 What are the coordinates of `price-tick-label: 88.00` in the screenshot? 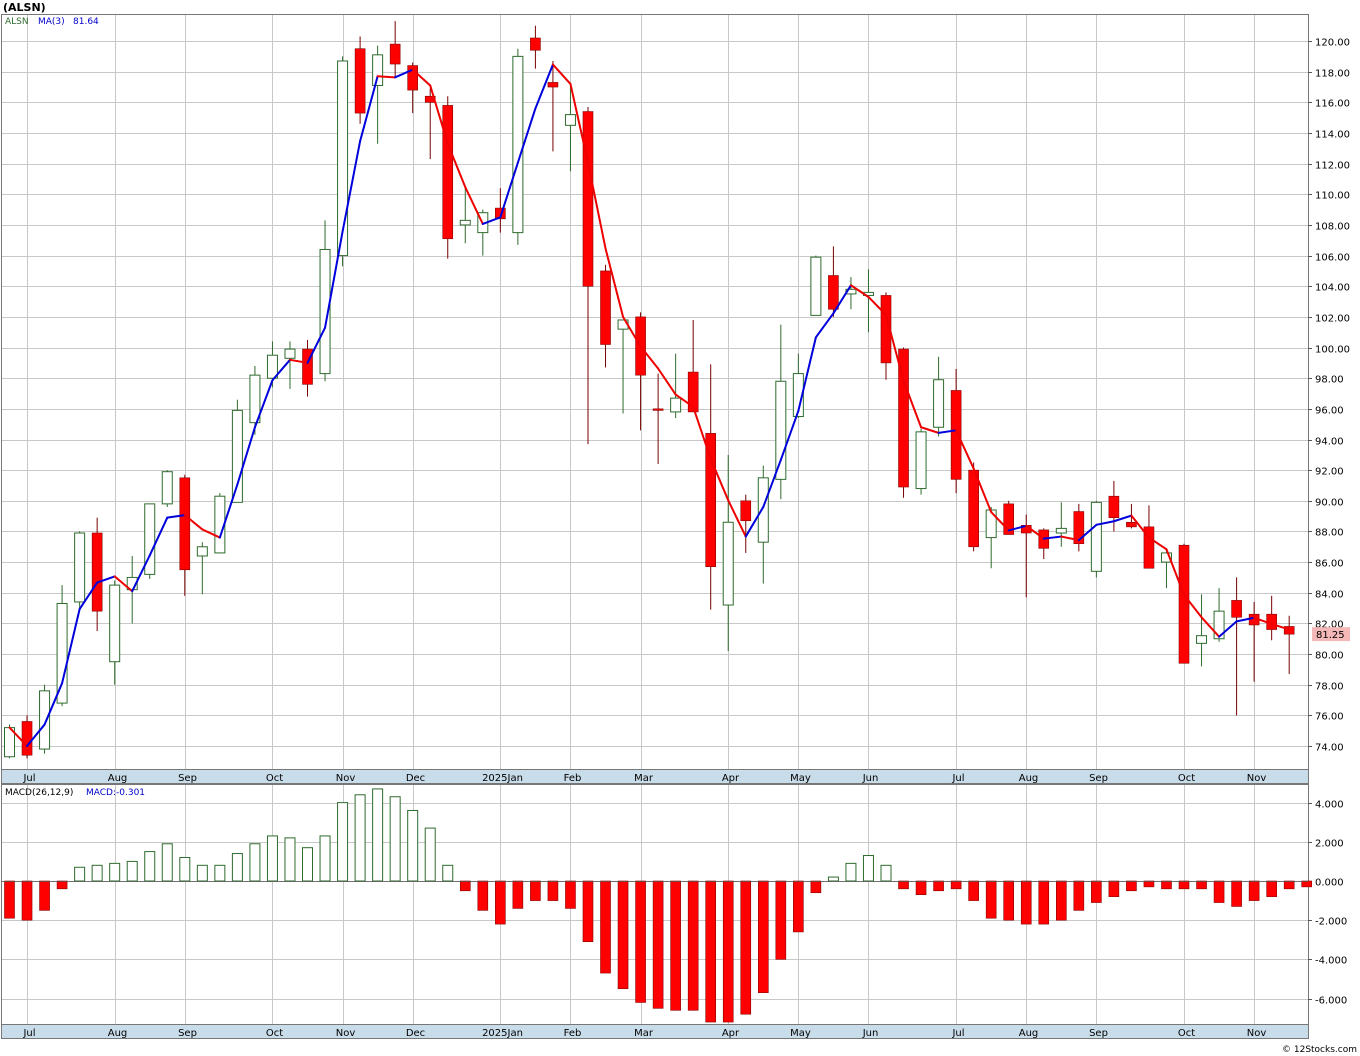 It's located at (1329, 533).